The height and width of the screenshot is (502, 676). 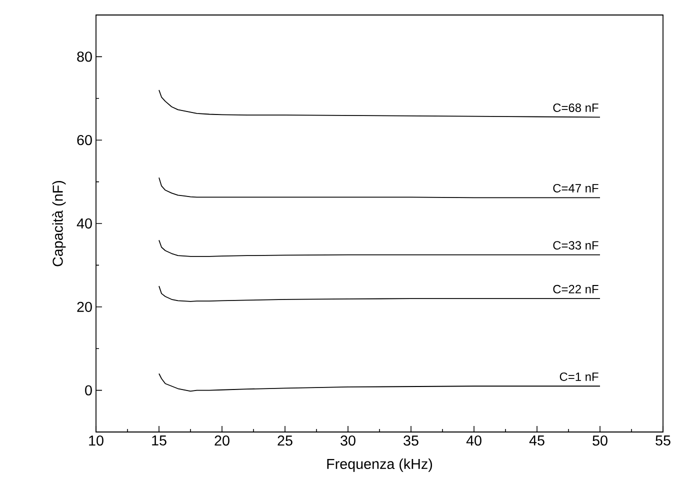 I want to click on x-tick-label: 20, so click(x=222, y=441).